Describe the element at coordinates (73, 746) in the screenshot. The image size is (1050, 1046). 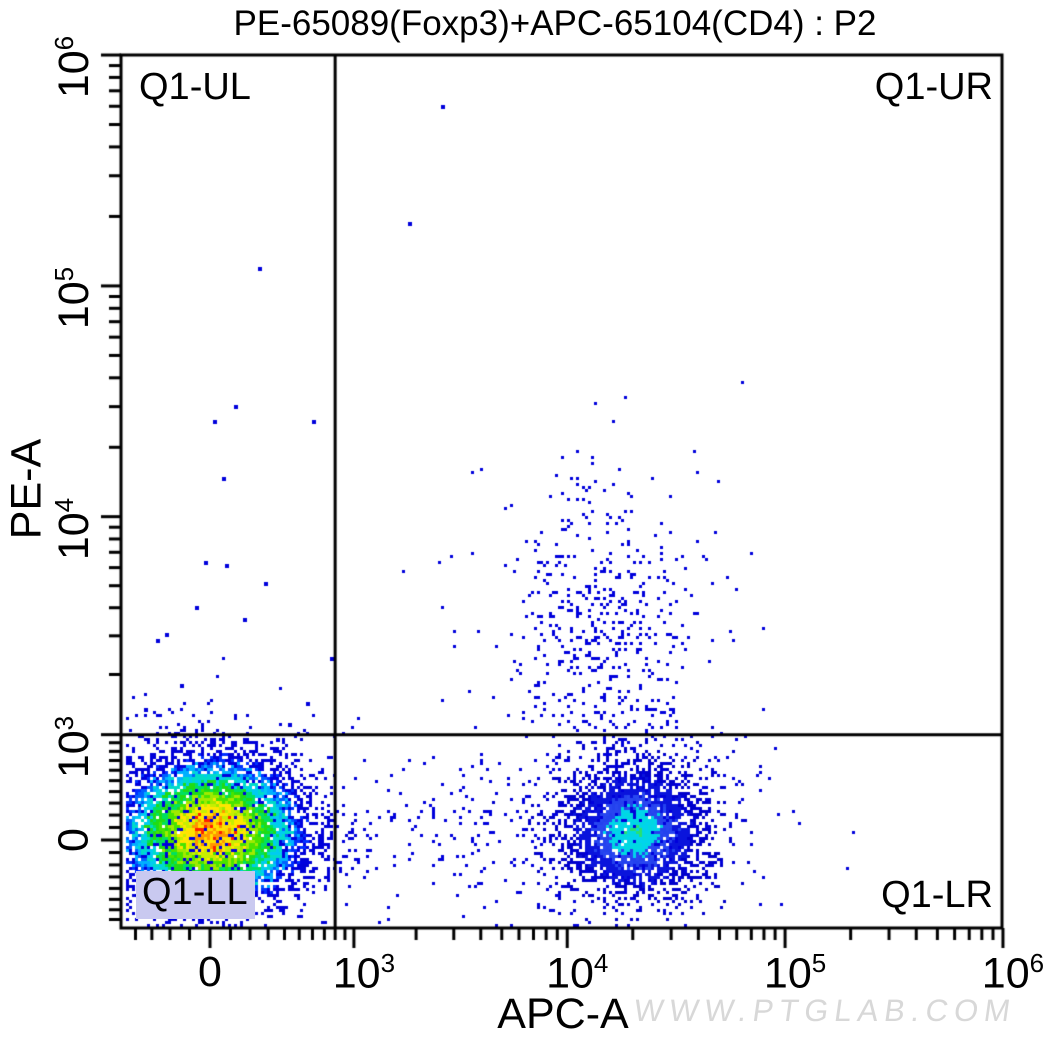
I see `y-tick-label: 103` at that location.